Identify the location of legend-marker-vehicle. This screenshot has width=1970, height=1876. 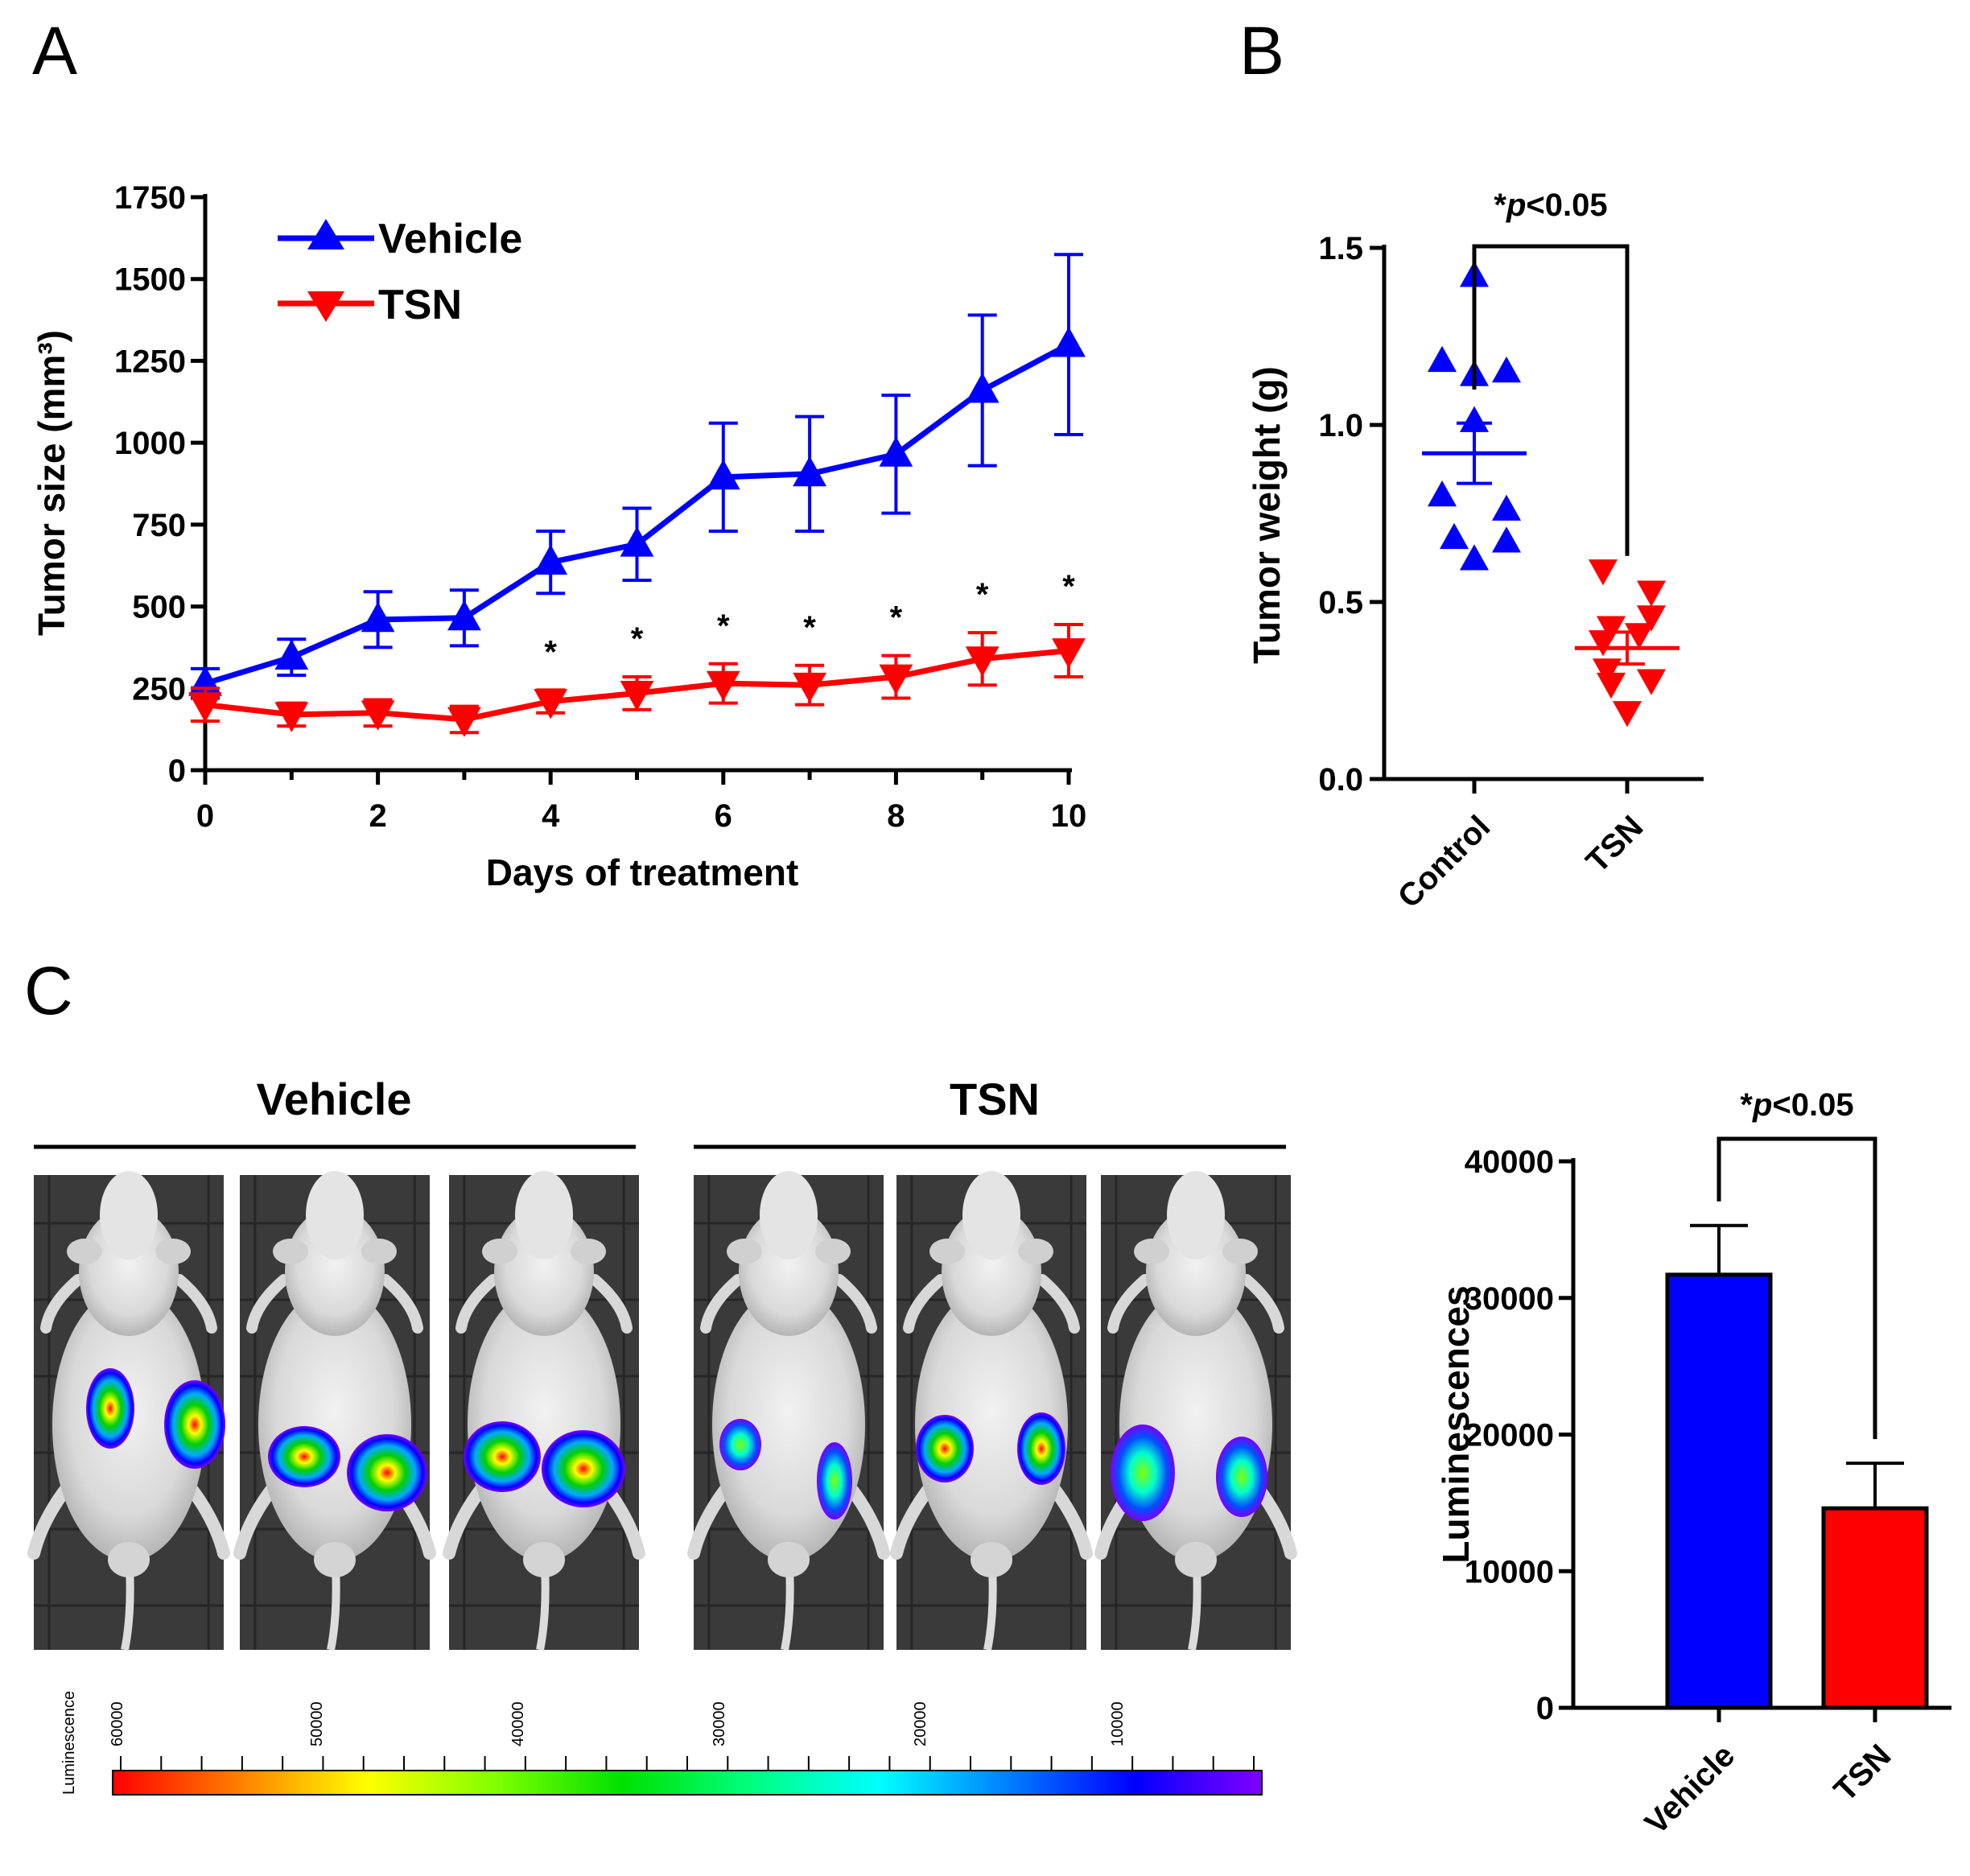
(325, 234).